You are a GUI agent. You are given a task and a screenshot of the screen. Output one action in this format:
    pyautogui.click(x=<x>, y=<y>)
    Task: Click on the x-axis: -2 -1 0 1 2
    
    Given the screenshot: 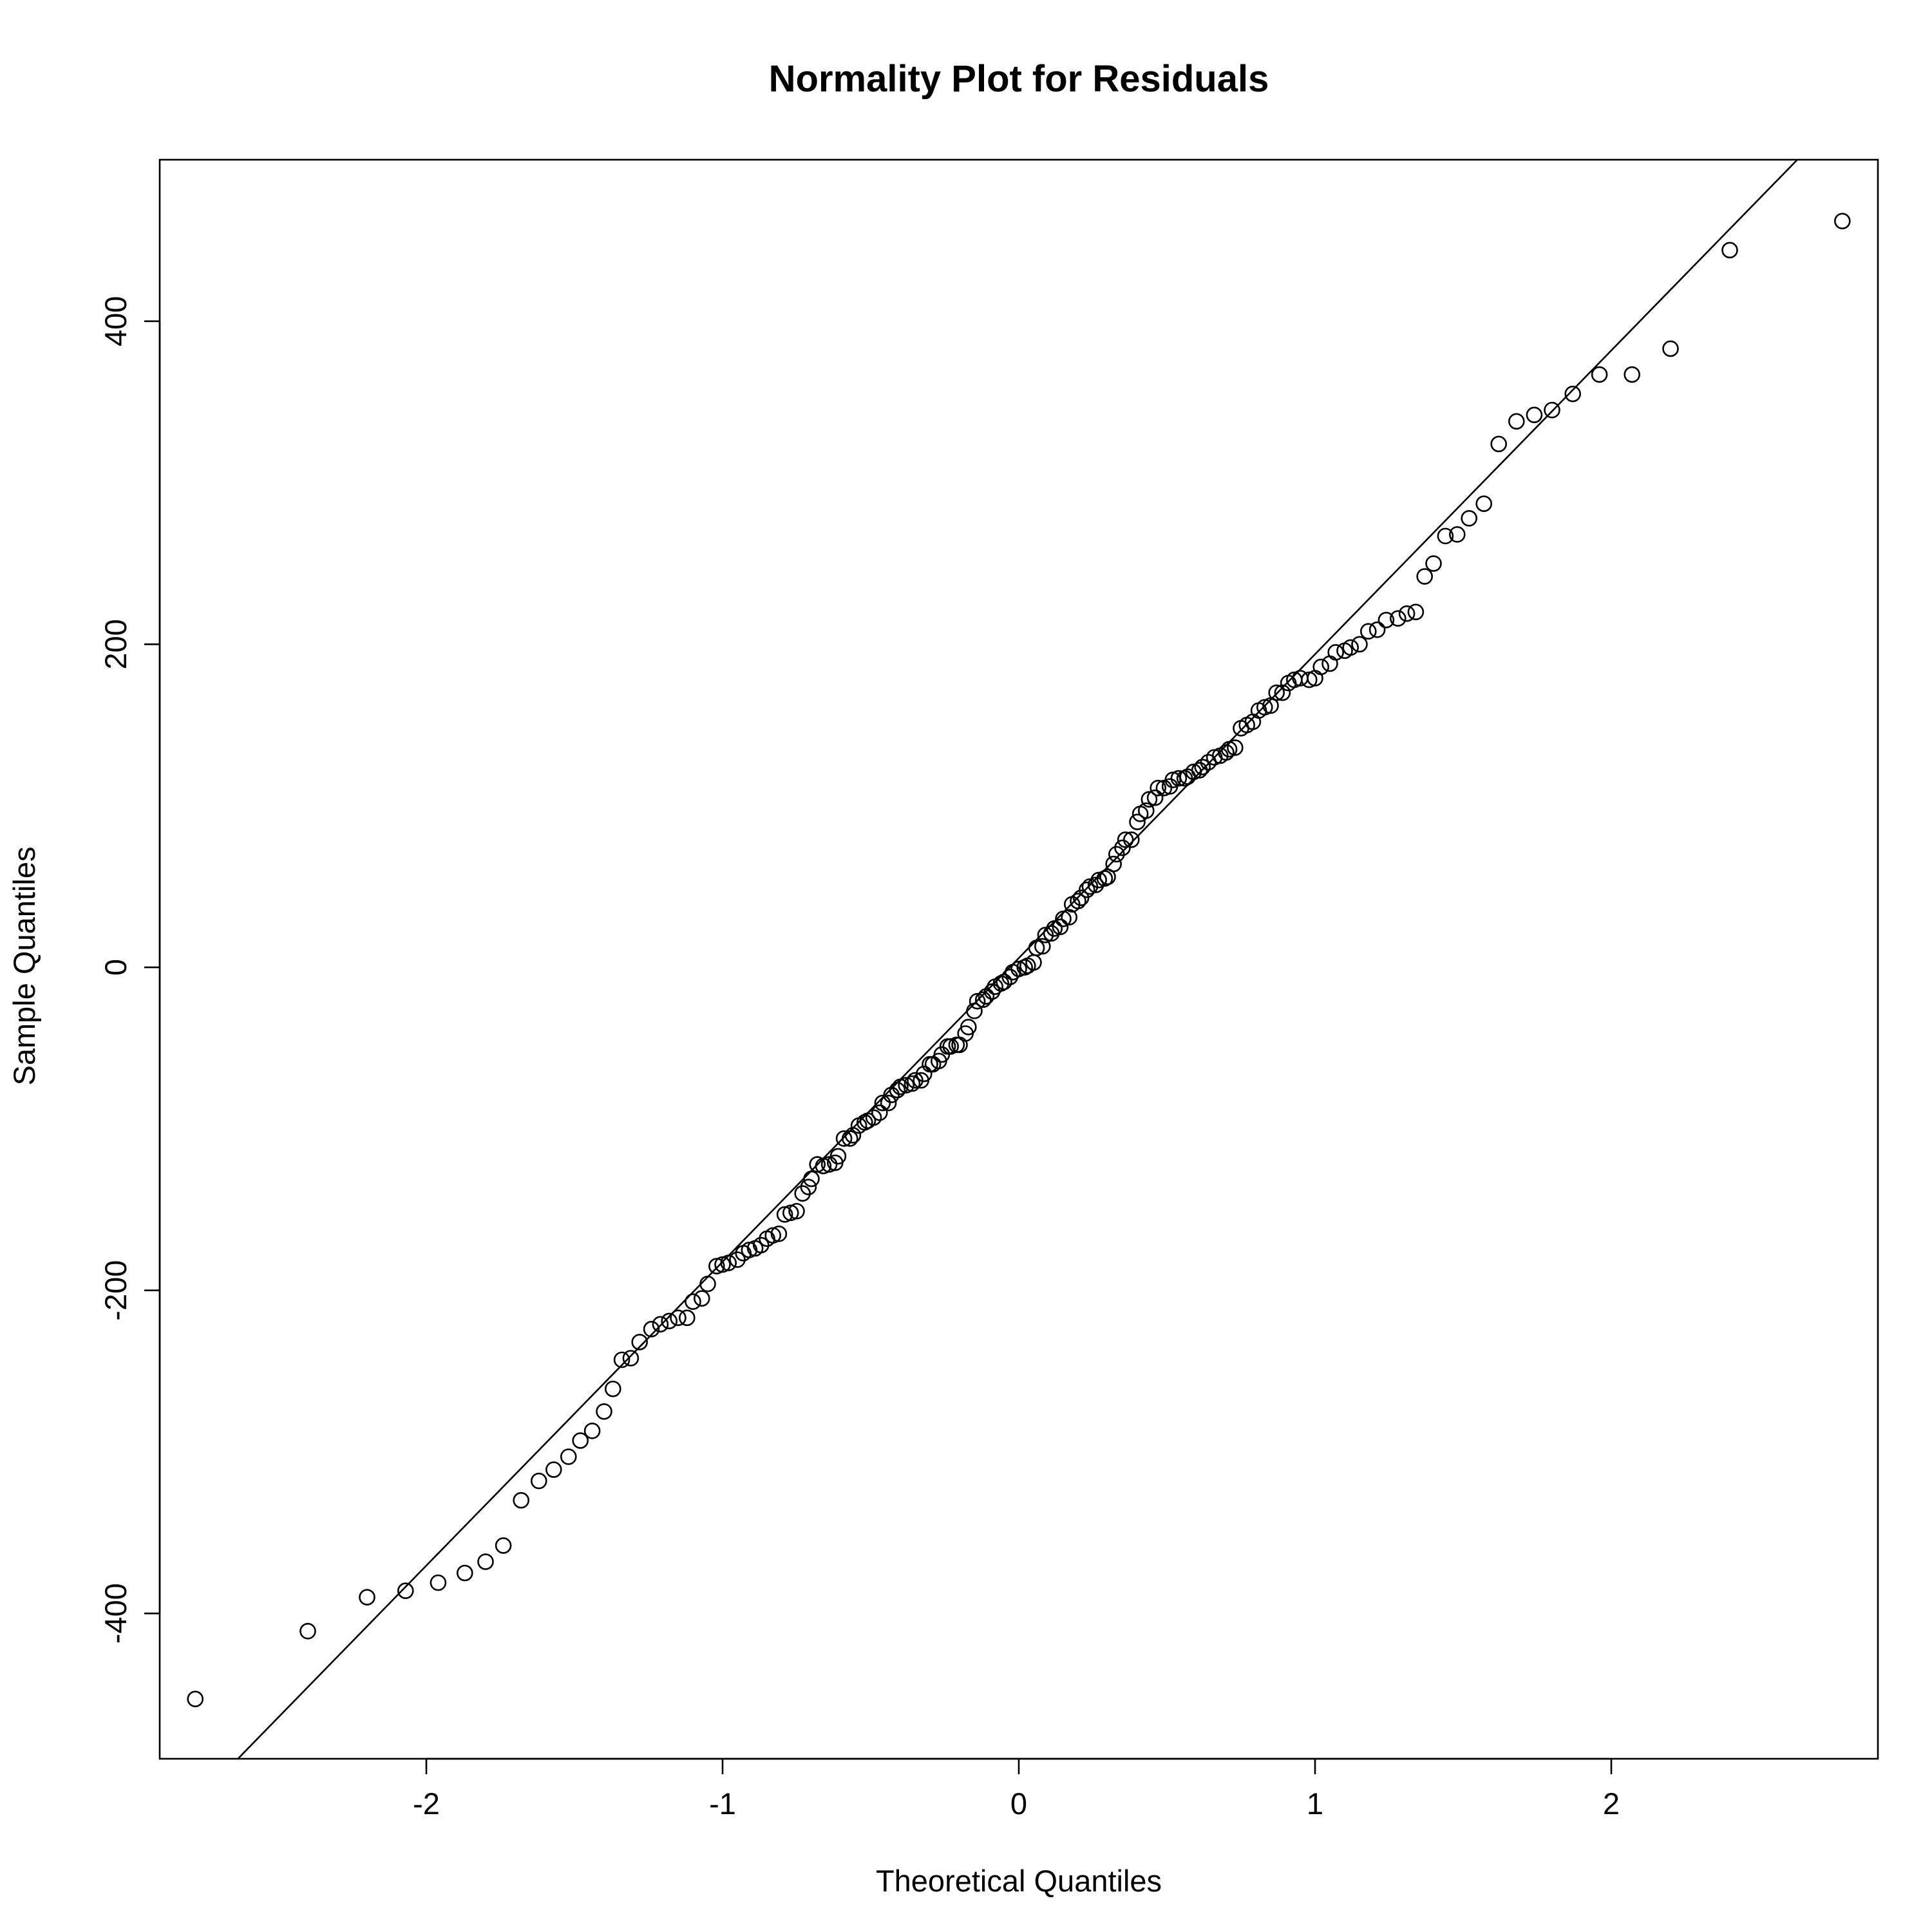 What is the action you would take?
    pyautogui.click(x=1016, y=1789)
    